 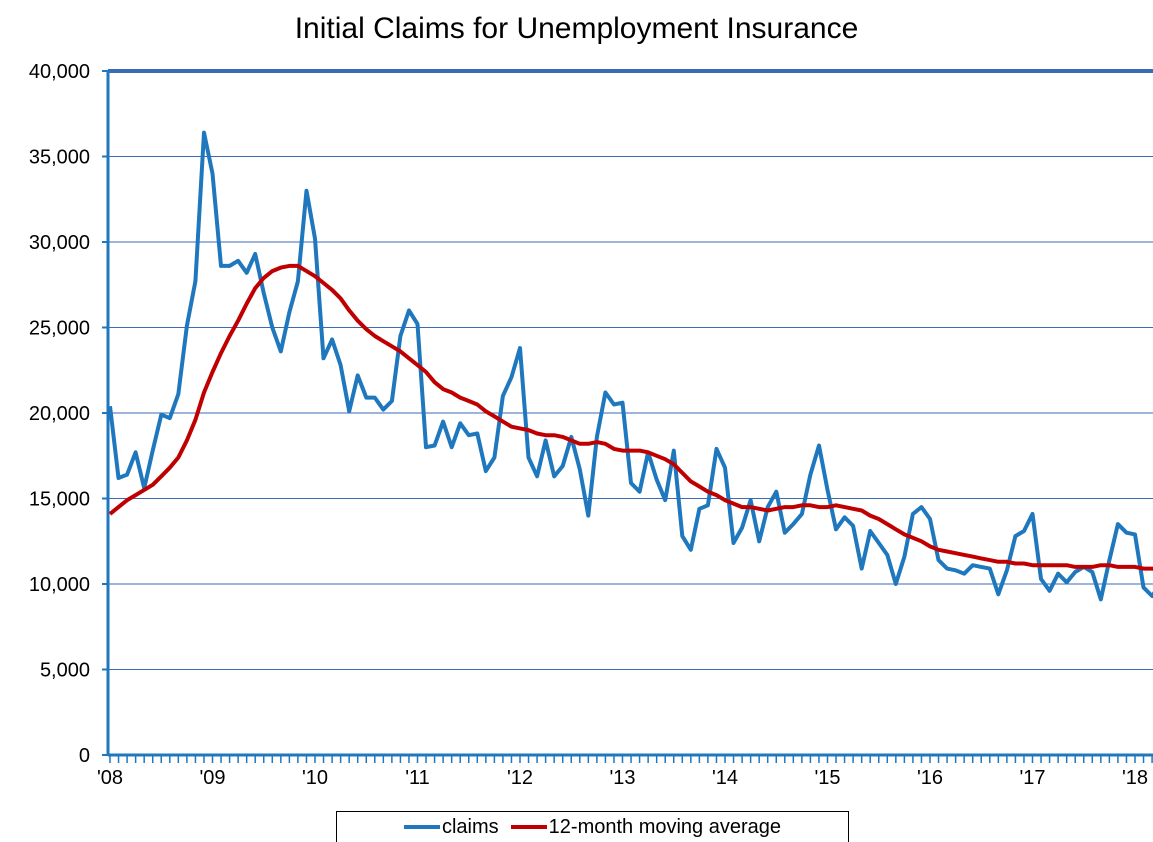 What do you see at coordinates (65, 671) in the screenshot?
I see `y-tick-label: 5,000` at bounding box center [65, 671].